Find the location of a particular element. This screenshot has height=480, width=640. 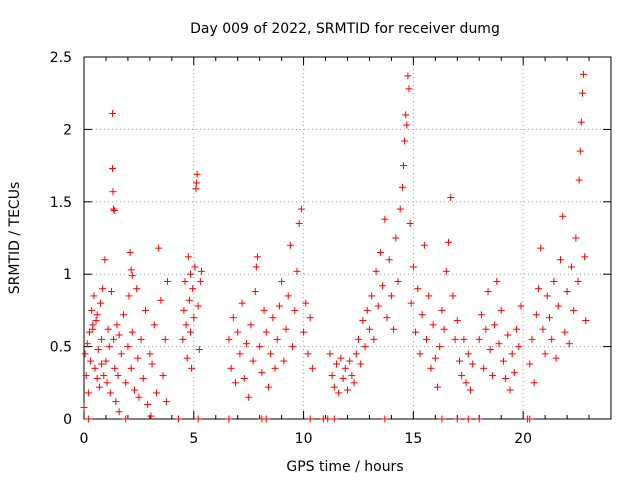

y-tick-label: 2.5 is located at coordinates (61, 58).